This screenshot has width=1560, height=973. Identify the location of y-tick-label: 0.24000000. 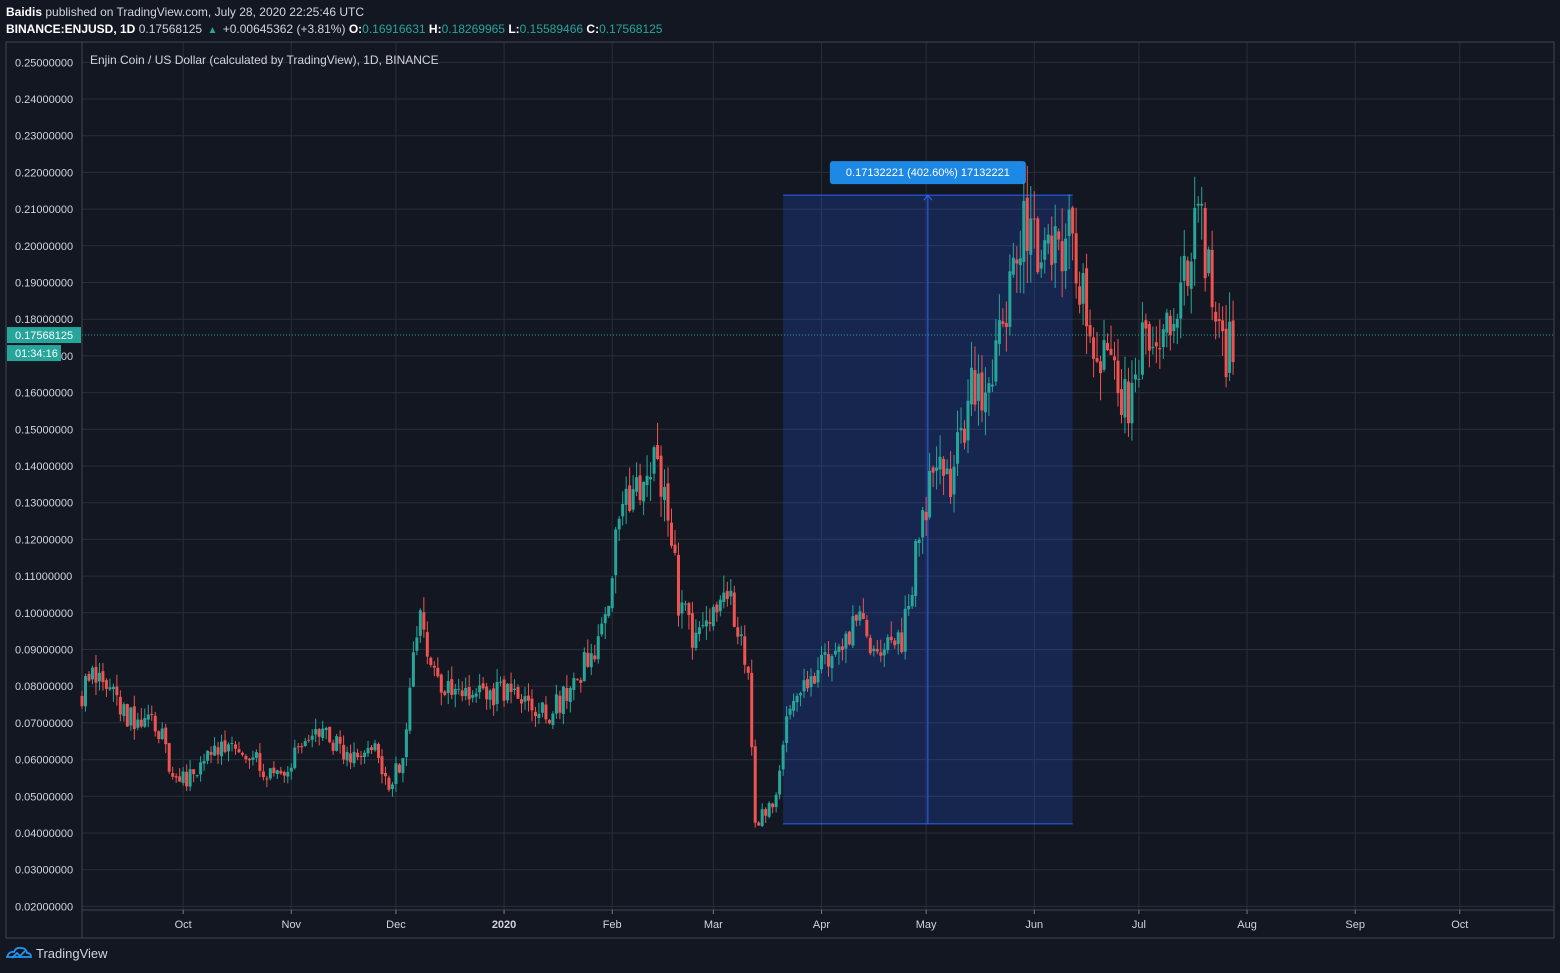
(44, 100).